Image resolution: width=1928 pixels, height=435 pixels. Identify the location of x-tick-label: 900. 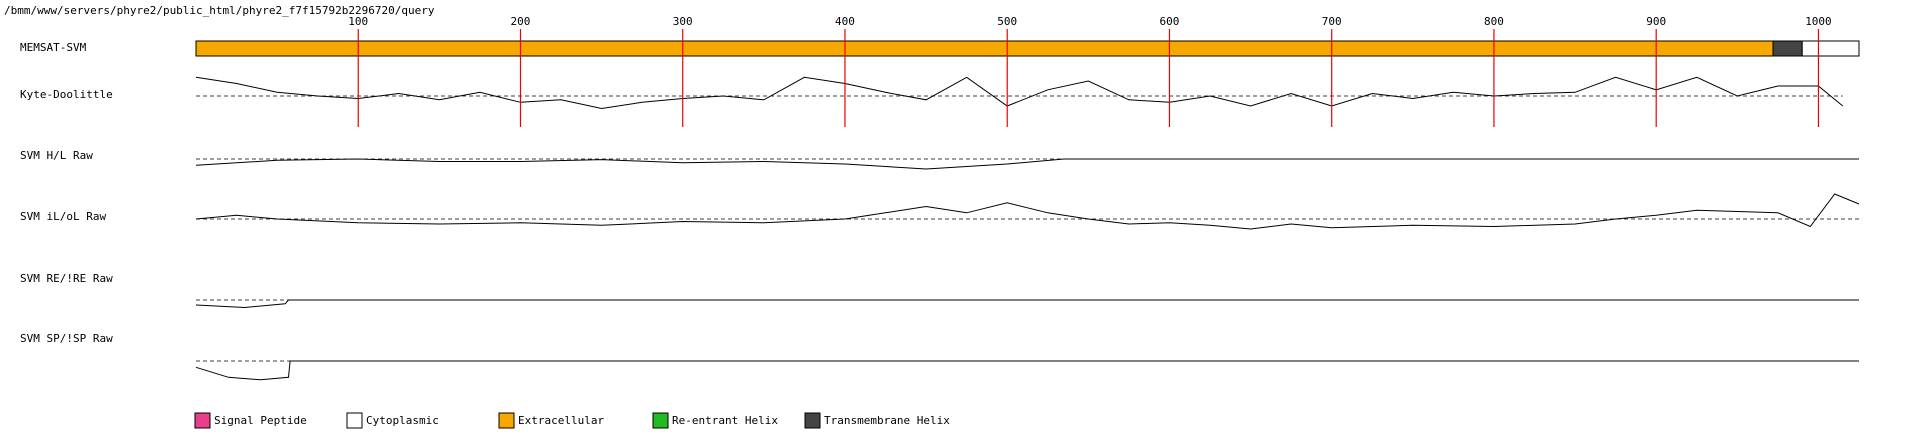
(1656, 21).